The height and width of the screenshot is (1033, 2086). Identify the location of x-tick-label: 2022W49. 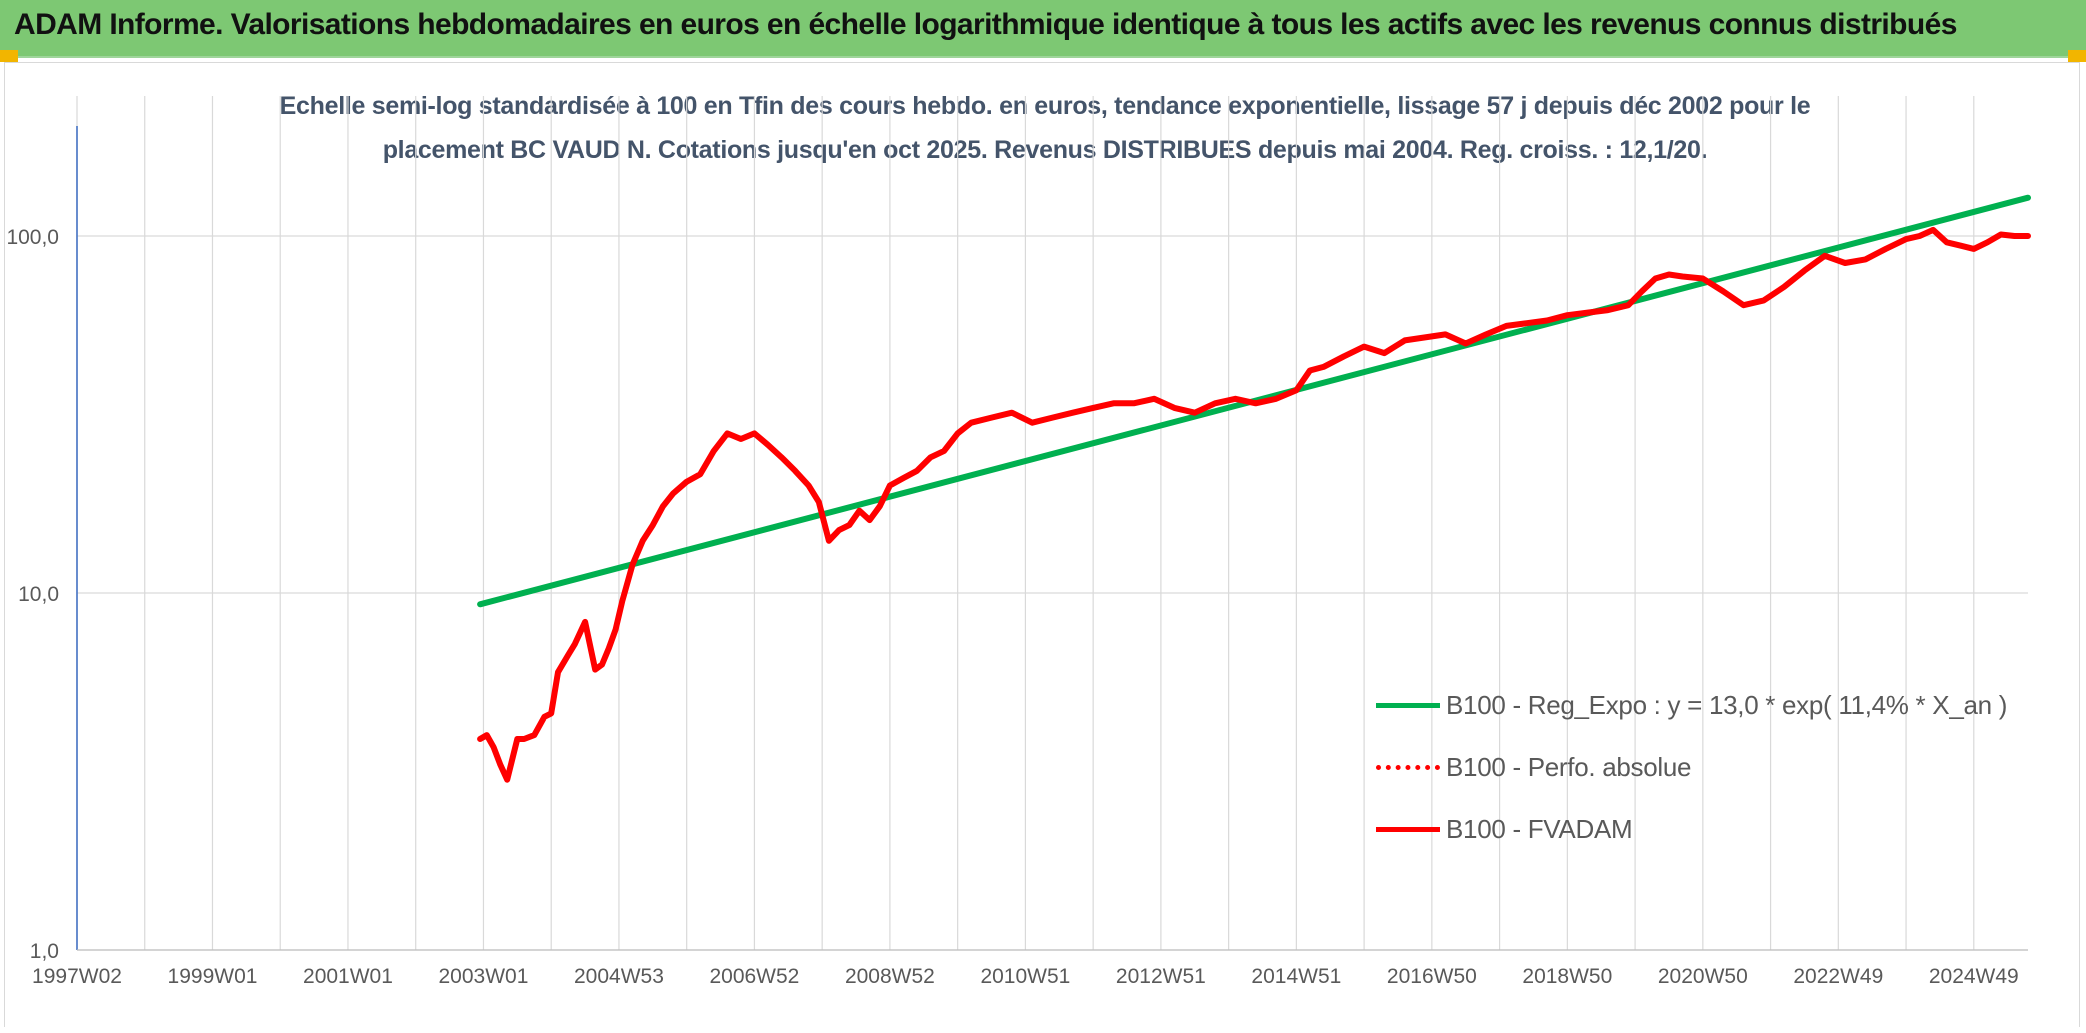
(1838, 976).